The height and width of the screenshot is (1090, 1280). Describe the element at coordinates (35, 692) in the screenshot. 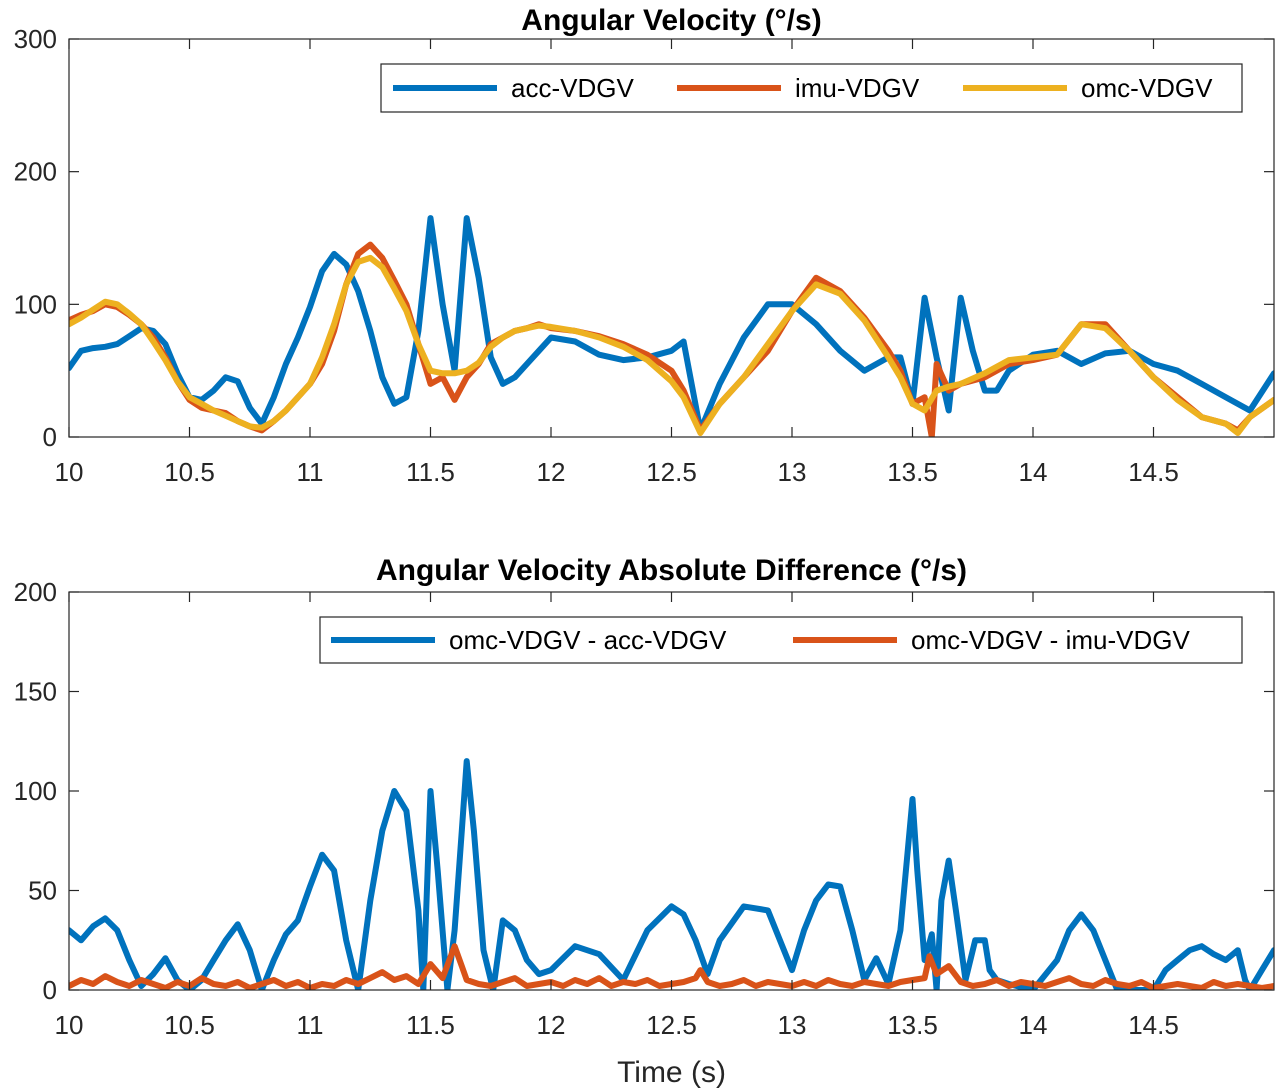

I see `y-tick-label: 150` at that location.